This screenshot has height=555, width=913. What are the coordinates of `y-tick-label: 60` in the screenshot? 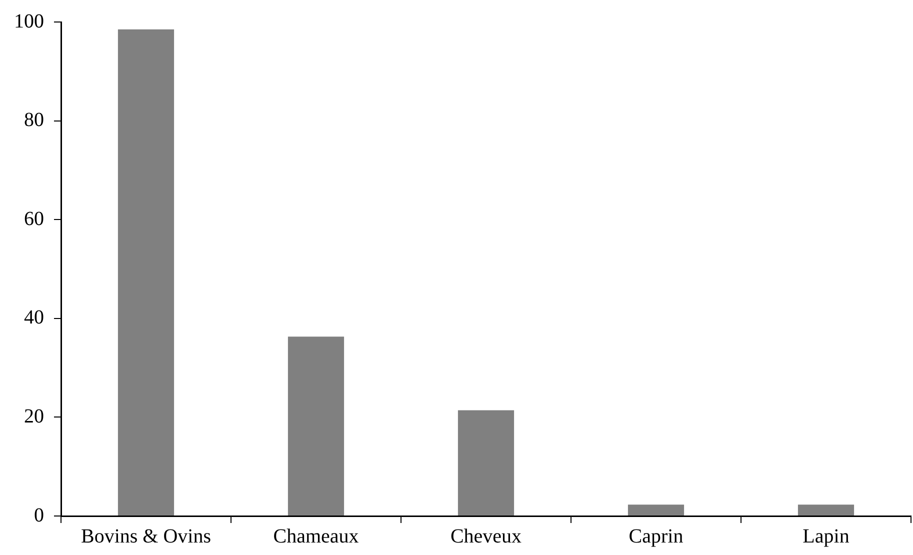 It's located at (34, 219).